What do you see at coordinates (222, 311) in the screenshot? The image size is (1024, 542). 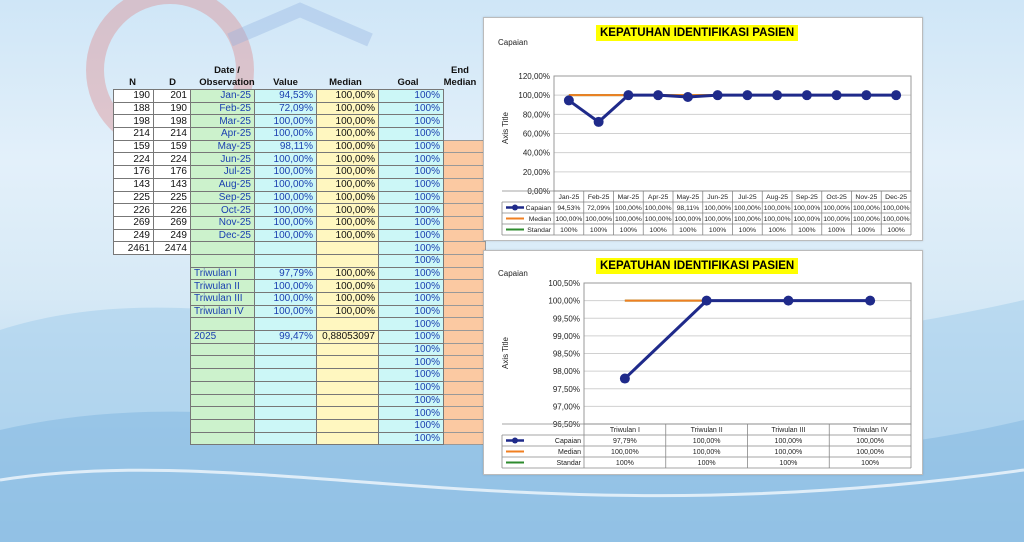 I see `cell-date: Triwulan IV` at bounding box center [222, 311].